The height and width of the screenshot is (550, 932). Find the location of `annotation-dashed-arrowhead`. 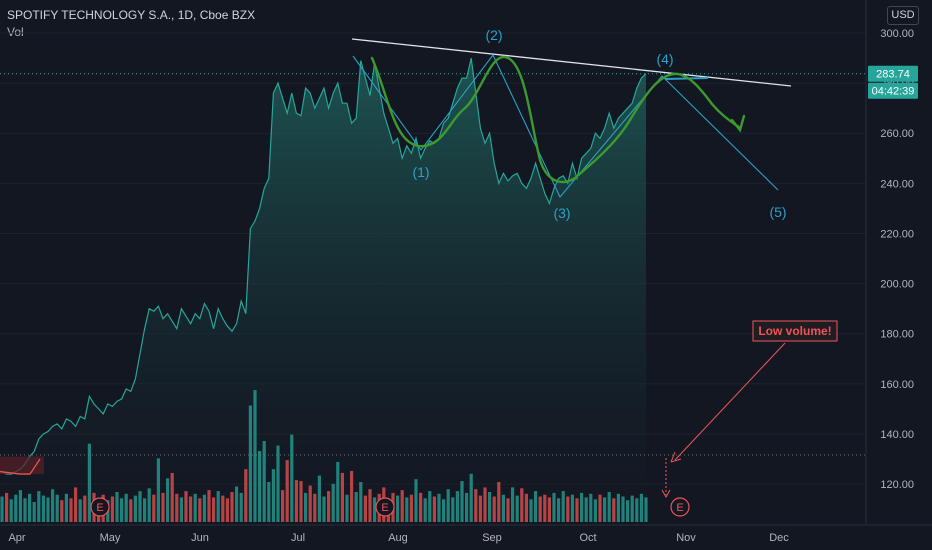

annotation-dashed-arrowhead is located at coordinates (666, 494).